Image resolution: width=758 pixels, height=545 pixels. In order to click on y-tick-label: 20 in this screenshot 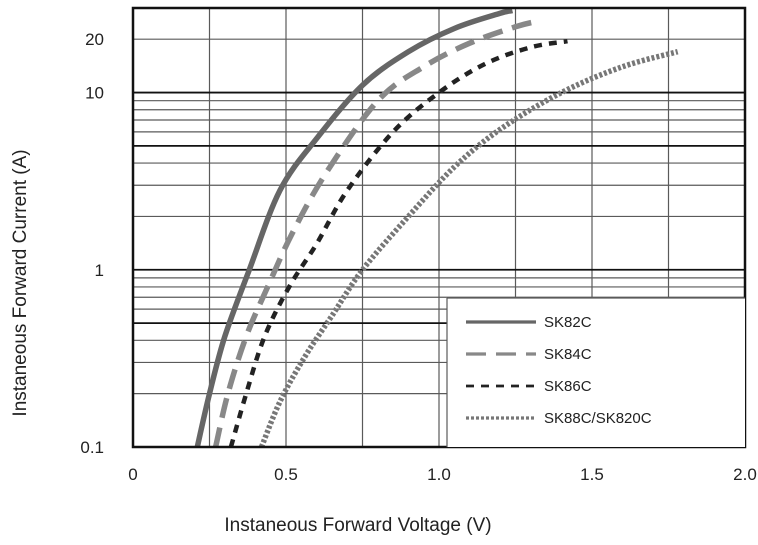, I will do `click(94, 39)`.